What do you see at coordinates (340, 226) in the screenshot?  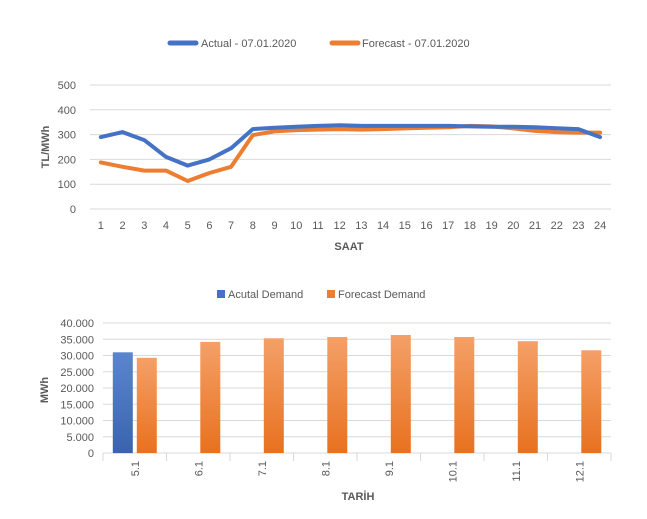 I see `line-chart-x-tick-label: 12` at bounding box center [340, 226].